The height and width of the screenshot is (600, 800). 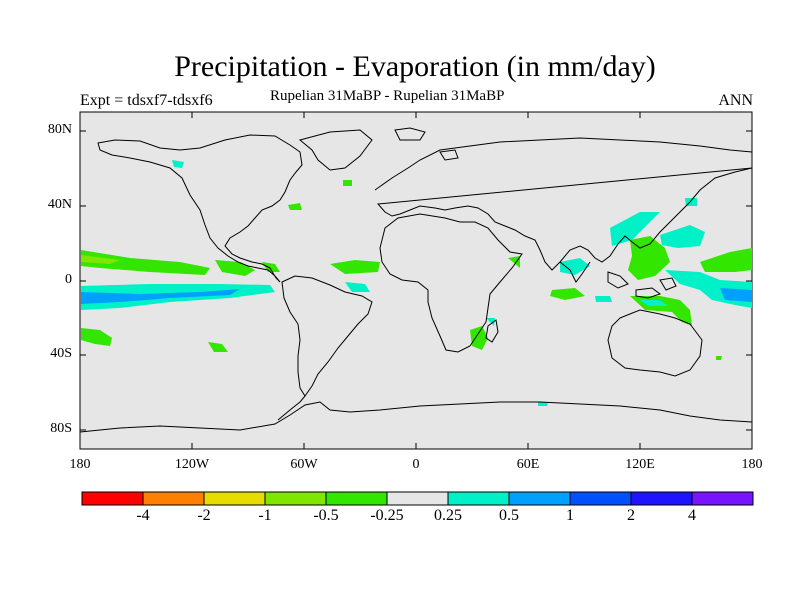 What do you see at coordinates (265, 515) in the screenshot?
I see `colorbar-label: -1` at bounding box center [265, 515].